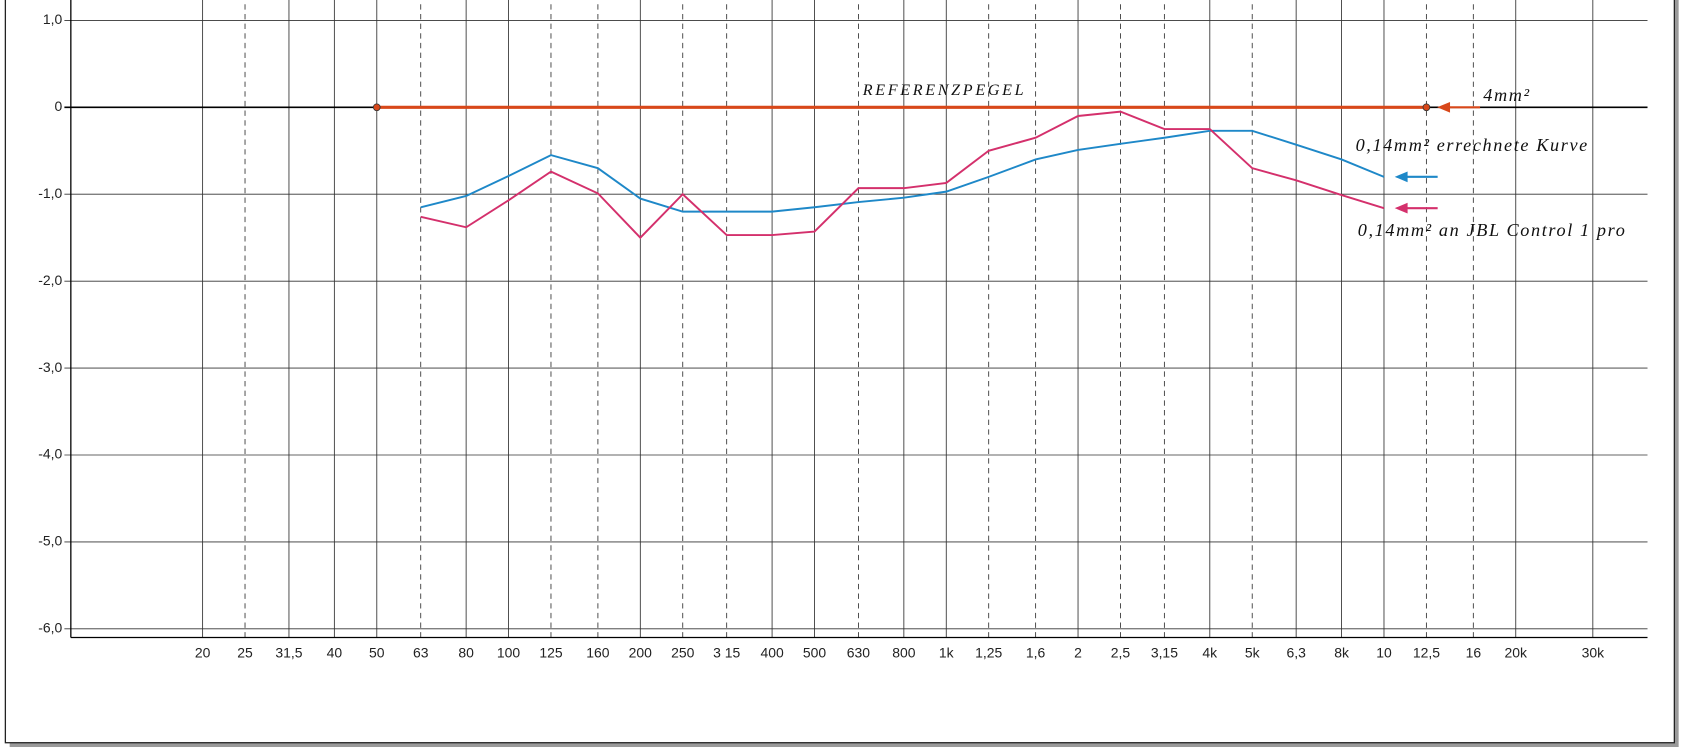 This screenshot has height=754, width=1683. What do you see at coordinates (50, 367) in the screenshot?
I see `y-tick-label: -3,0` at bounding box center [50, 367].